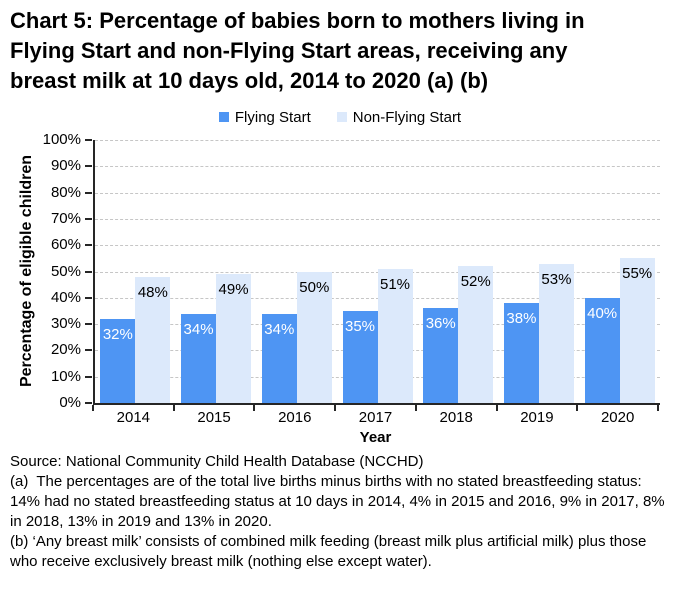  I want to click on bar-data-label: 32%, so click(117, 334).